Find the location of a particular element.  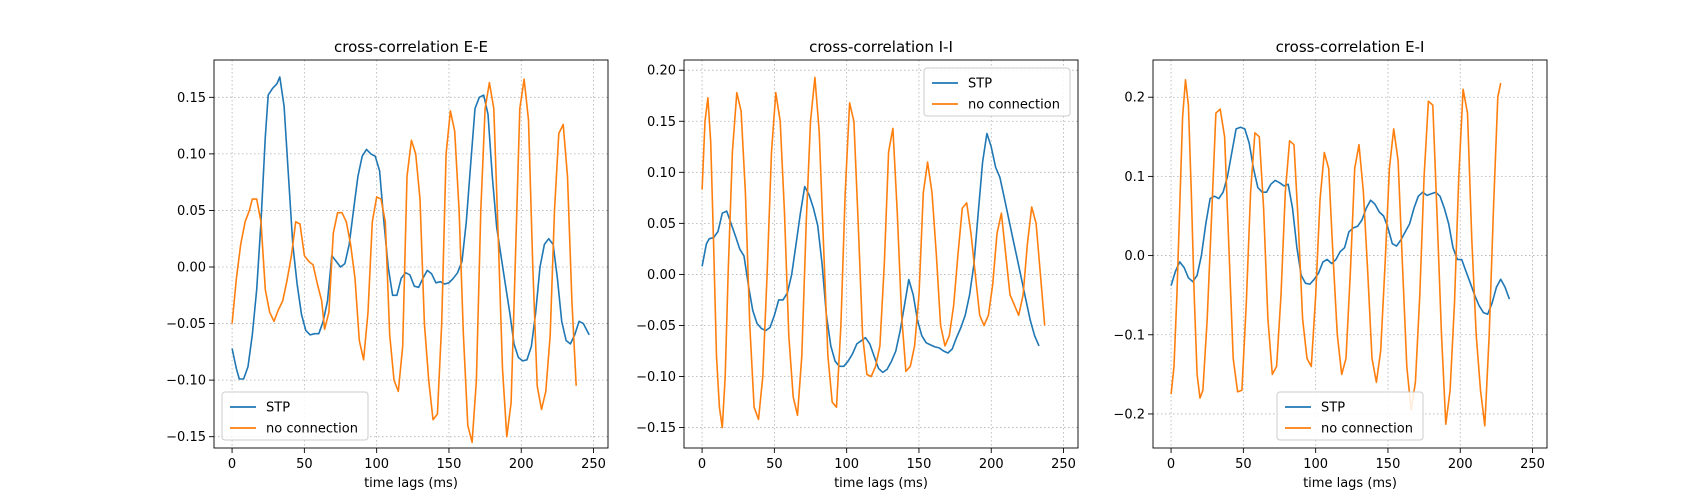

y-tick-label: −0.2 is located at coordinates (1129, 414).